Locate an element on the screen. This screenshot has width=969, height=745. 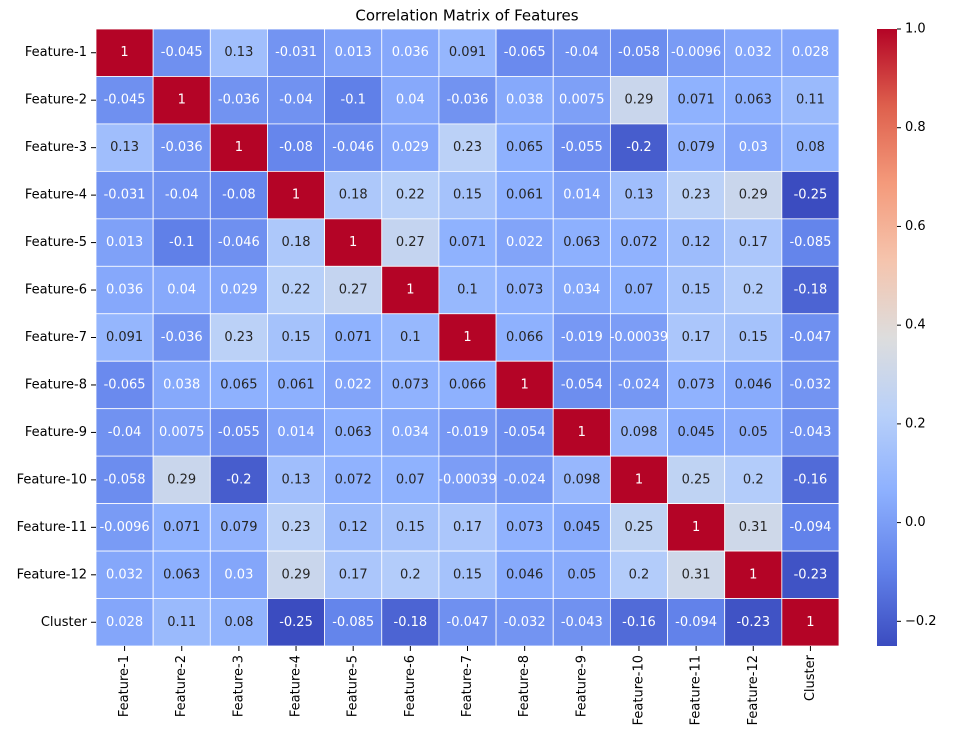
cell-label: -0.0096 is located at coordinates (696, 52).